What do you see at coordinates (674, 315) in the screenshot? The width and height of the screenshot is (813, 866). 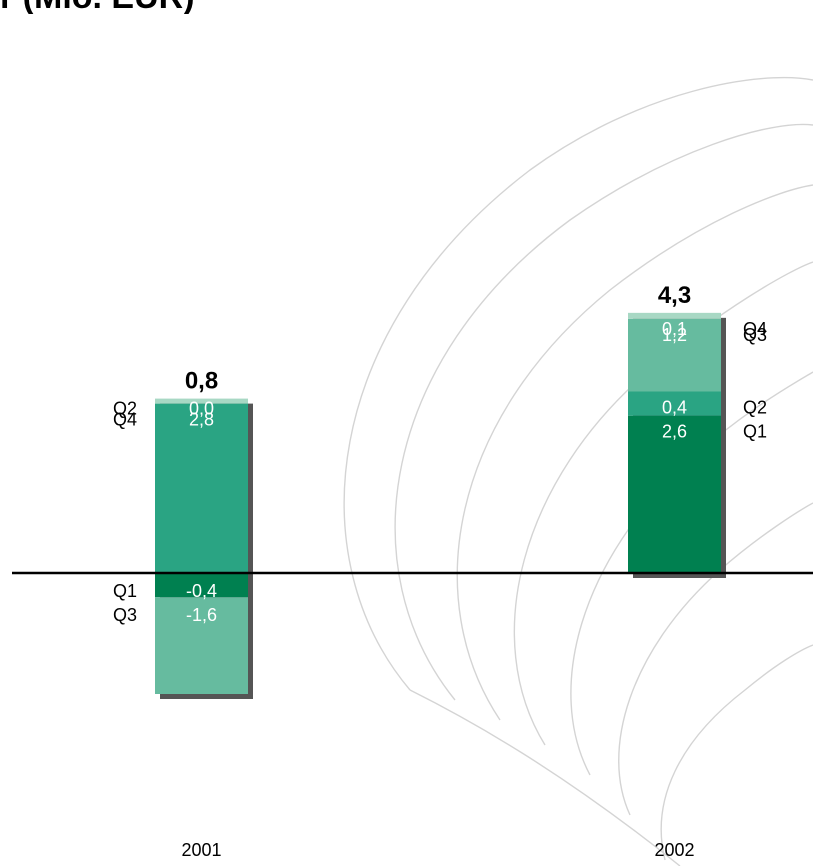 I see `bar-segment-2002-Q4` at bounding box center [674, 315].